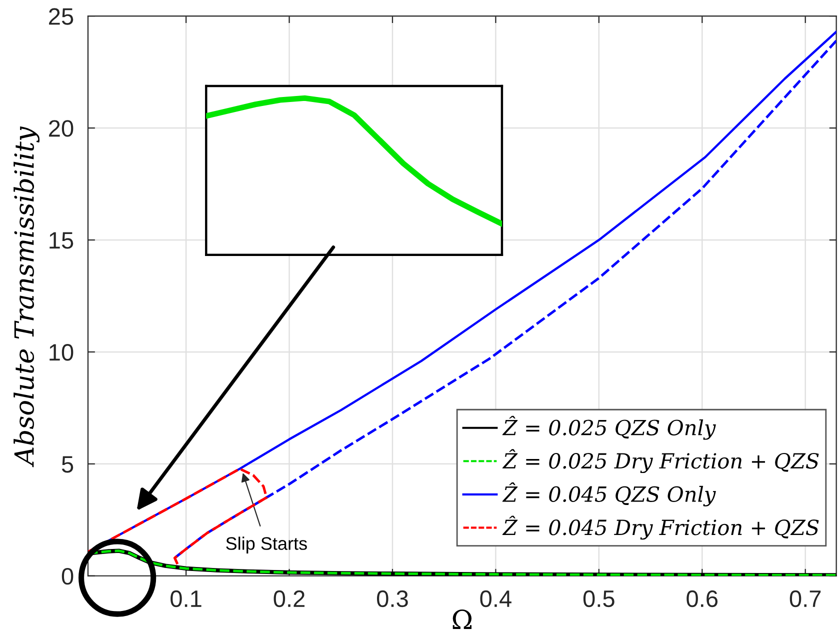 This screenshot has width=838, height=642. What do you see at coordinates (61, 16) in the screenshot?
I see `y-tick-label: 25` at bounding box center [61, 16].